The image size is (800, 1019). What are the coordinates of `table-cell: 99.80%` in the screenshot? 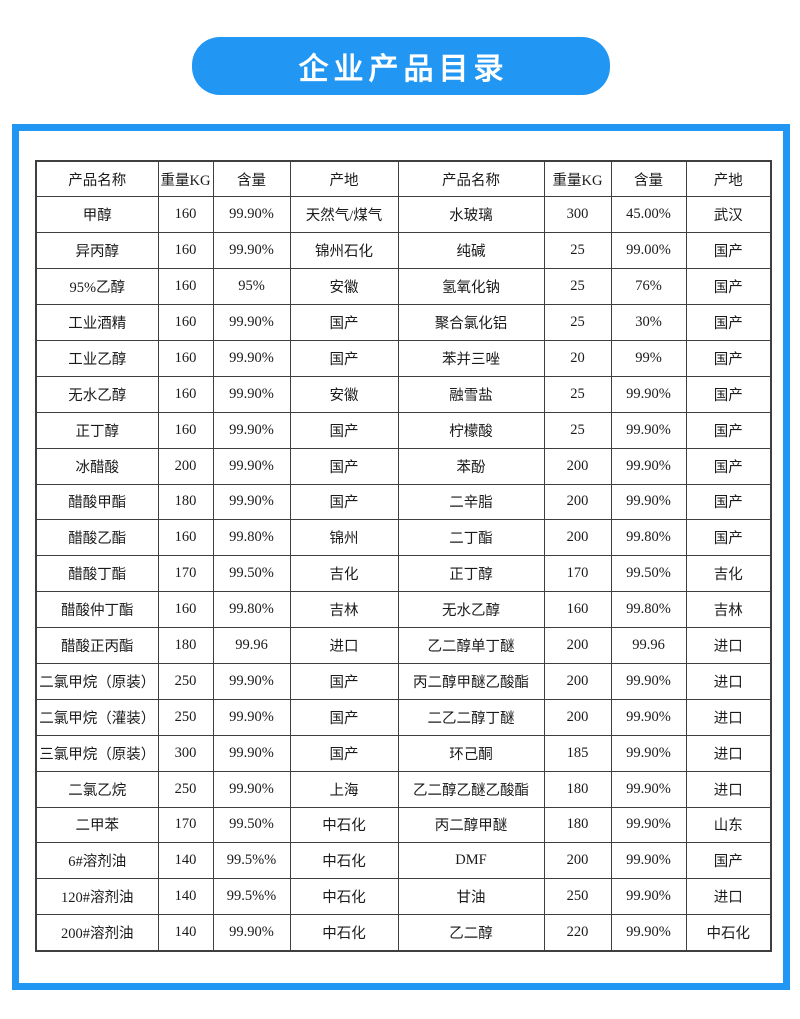 It's located at (648, 538).